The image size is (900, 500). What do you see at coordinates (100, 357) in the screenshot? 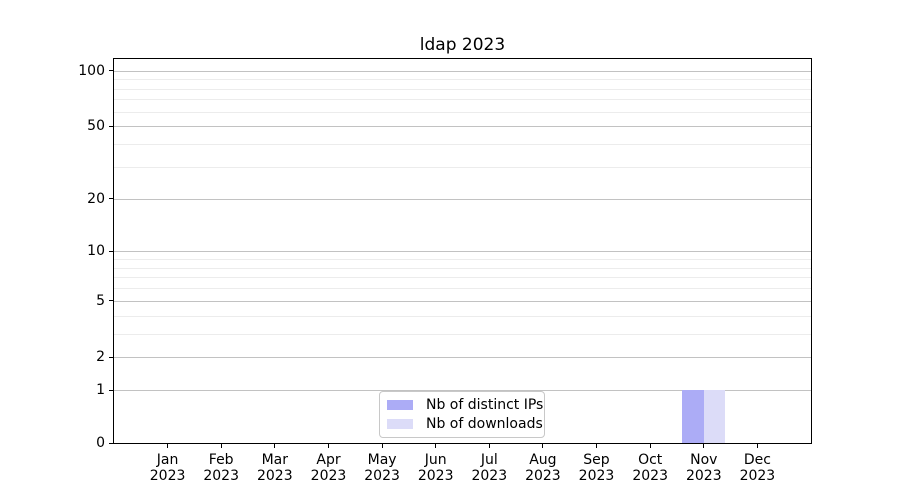
I see `y-tick-label-2: 2` at bounding box center [100, 357].